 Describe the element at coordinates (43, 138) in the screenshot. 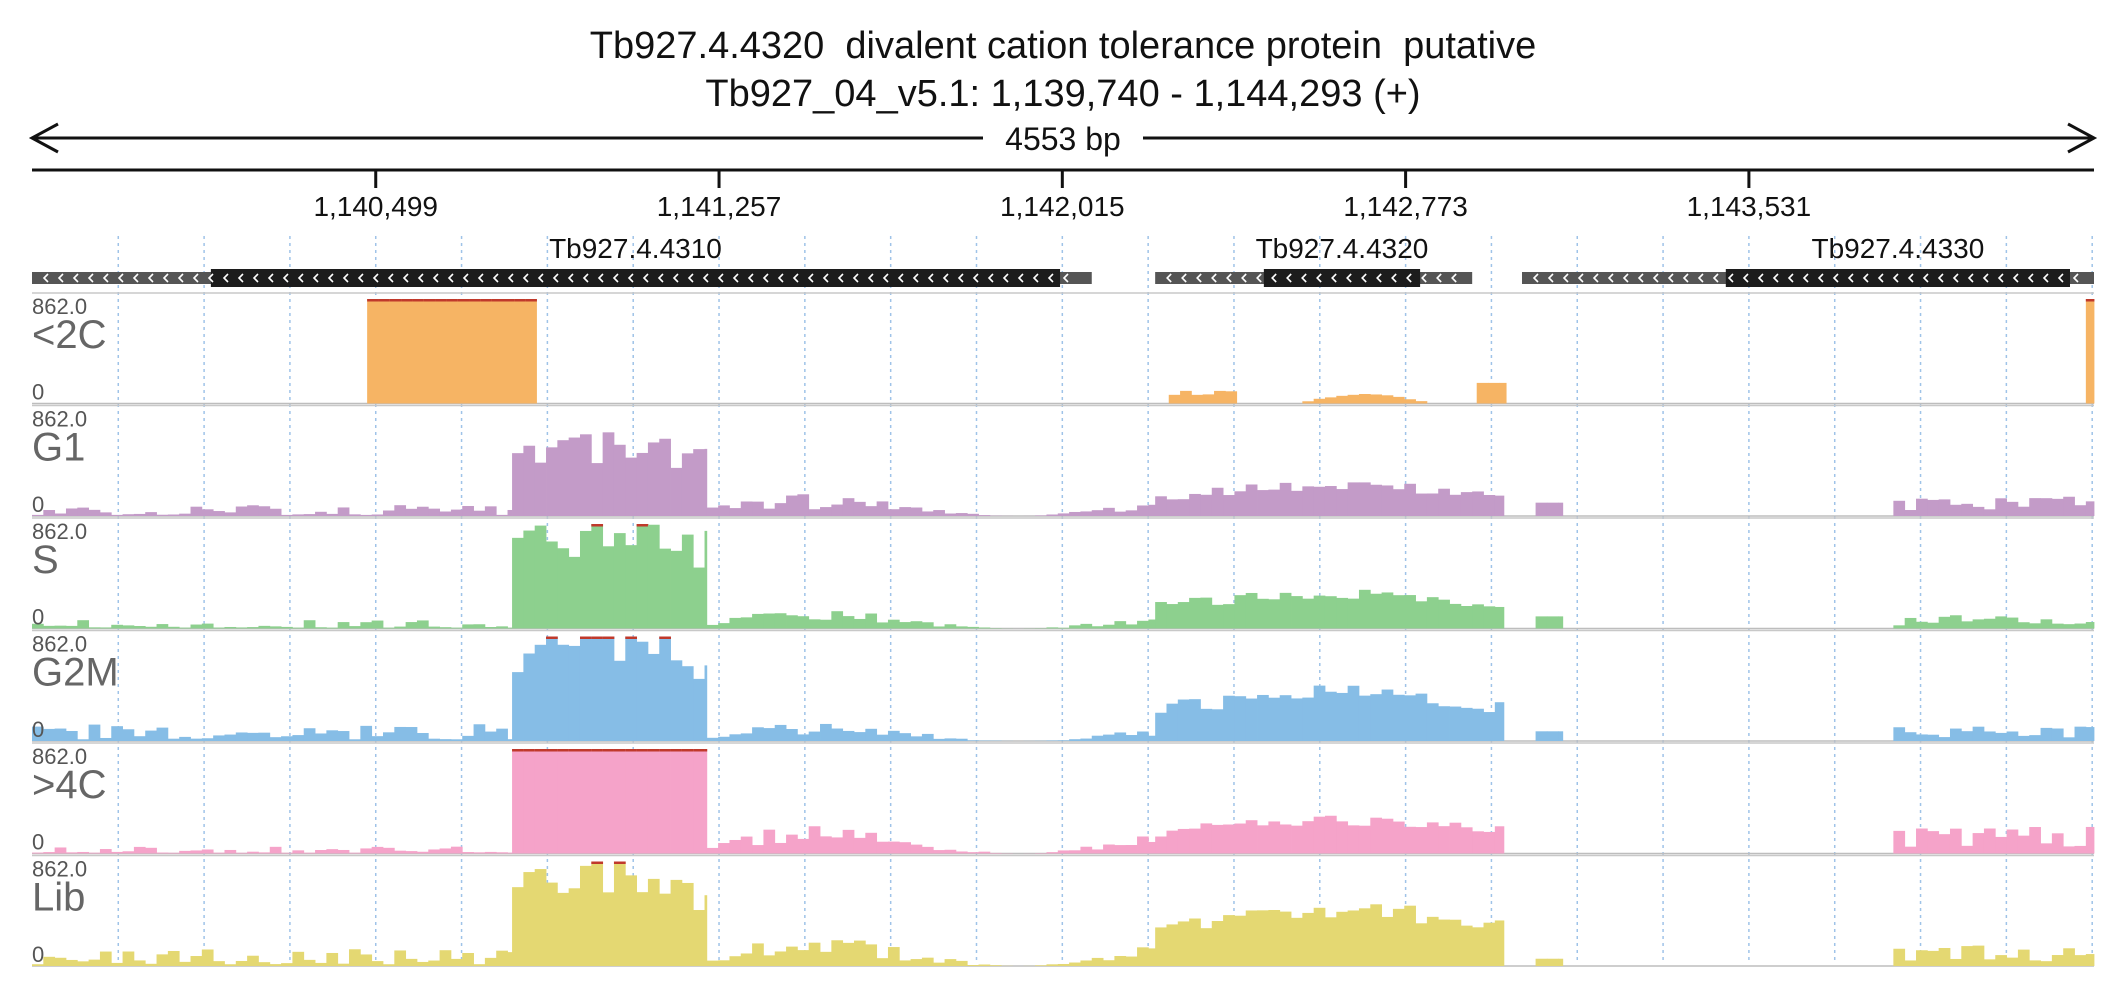

I see `span-arrow-left-head` at that location.